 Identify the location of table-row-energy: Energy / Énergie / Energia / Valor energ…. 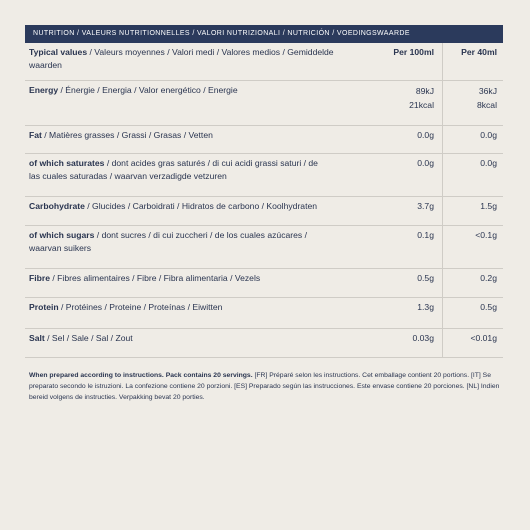
(264, 103).